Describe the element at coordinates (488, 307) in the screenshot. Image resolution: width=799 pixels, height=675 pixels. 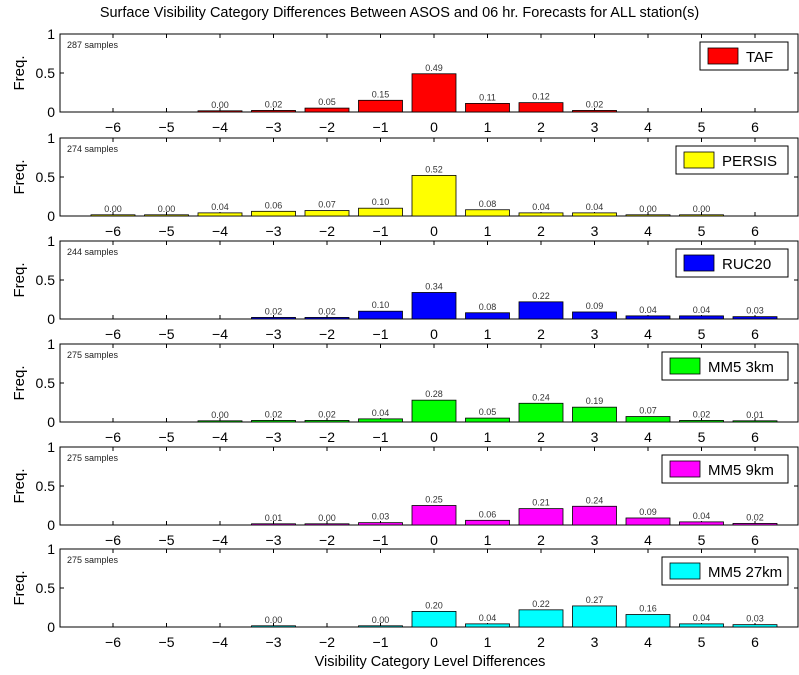
I see `panel-3-bar-value-label: 0.08` at that location.